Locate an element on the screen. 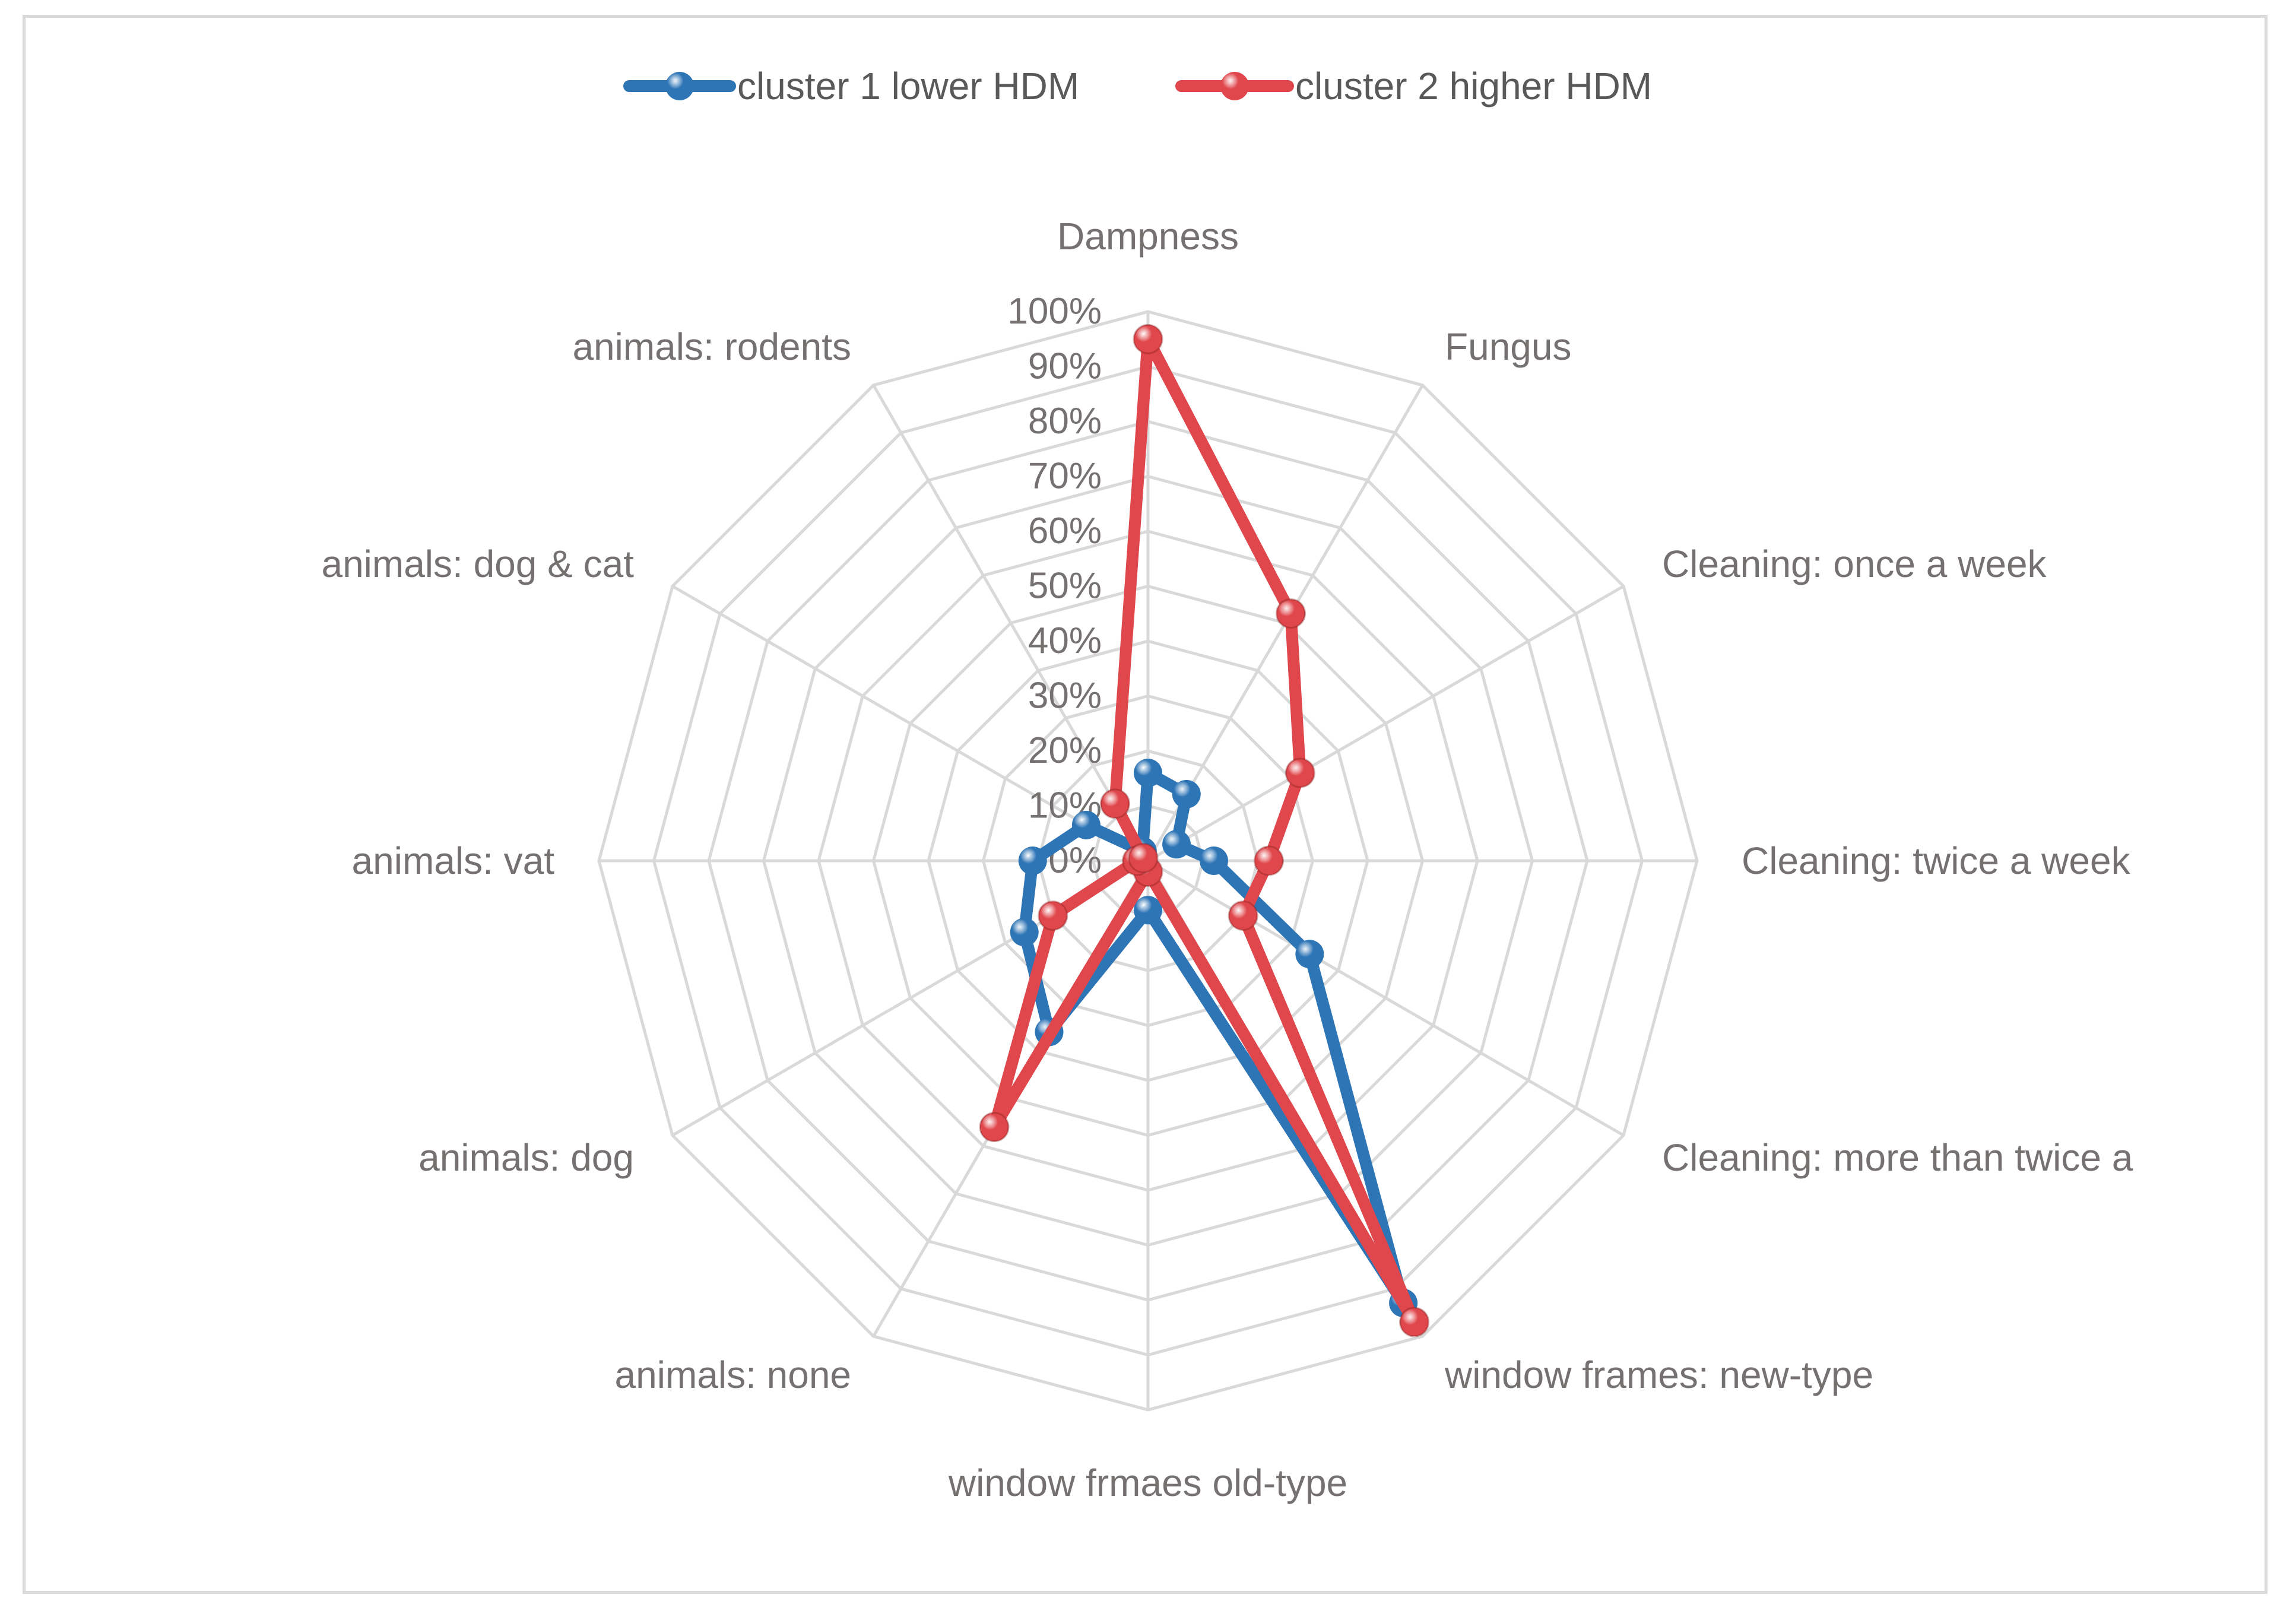 The image size is (2296, 1620). tick-label: 50% is located at coordinates (1065, 586).